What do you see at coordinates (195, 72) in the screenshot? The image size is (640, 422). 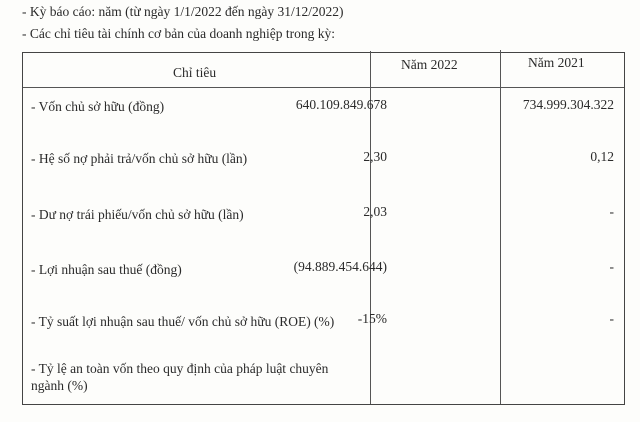 I see `header-chi-tieu: Chỉ tiêu` at bounding box center [195, 72].